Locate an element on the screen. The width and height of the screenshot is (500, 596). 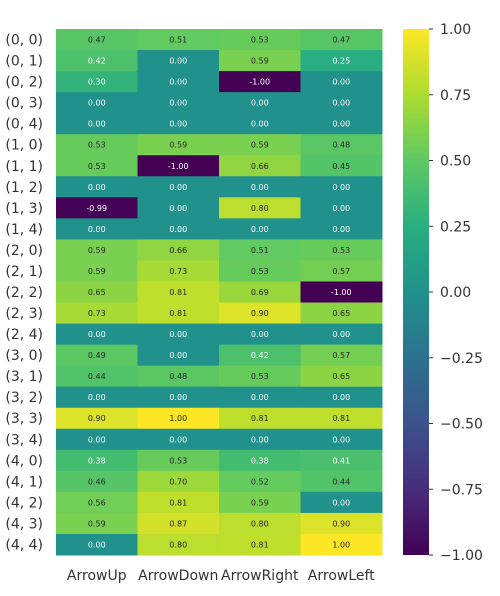
heatmap-cell-value: 0.66 is located at coordinates (178, 250).